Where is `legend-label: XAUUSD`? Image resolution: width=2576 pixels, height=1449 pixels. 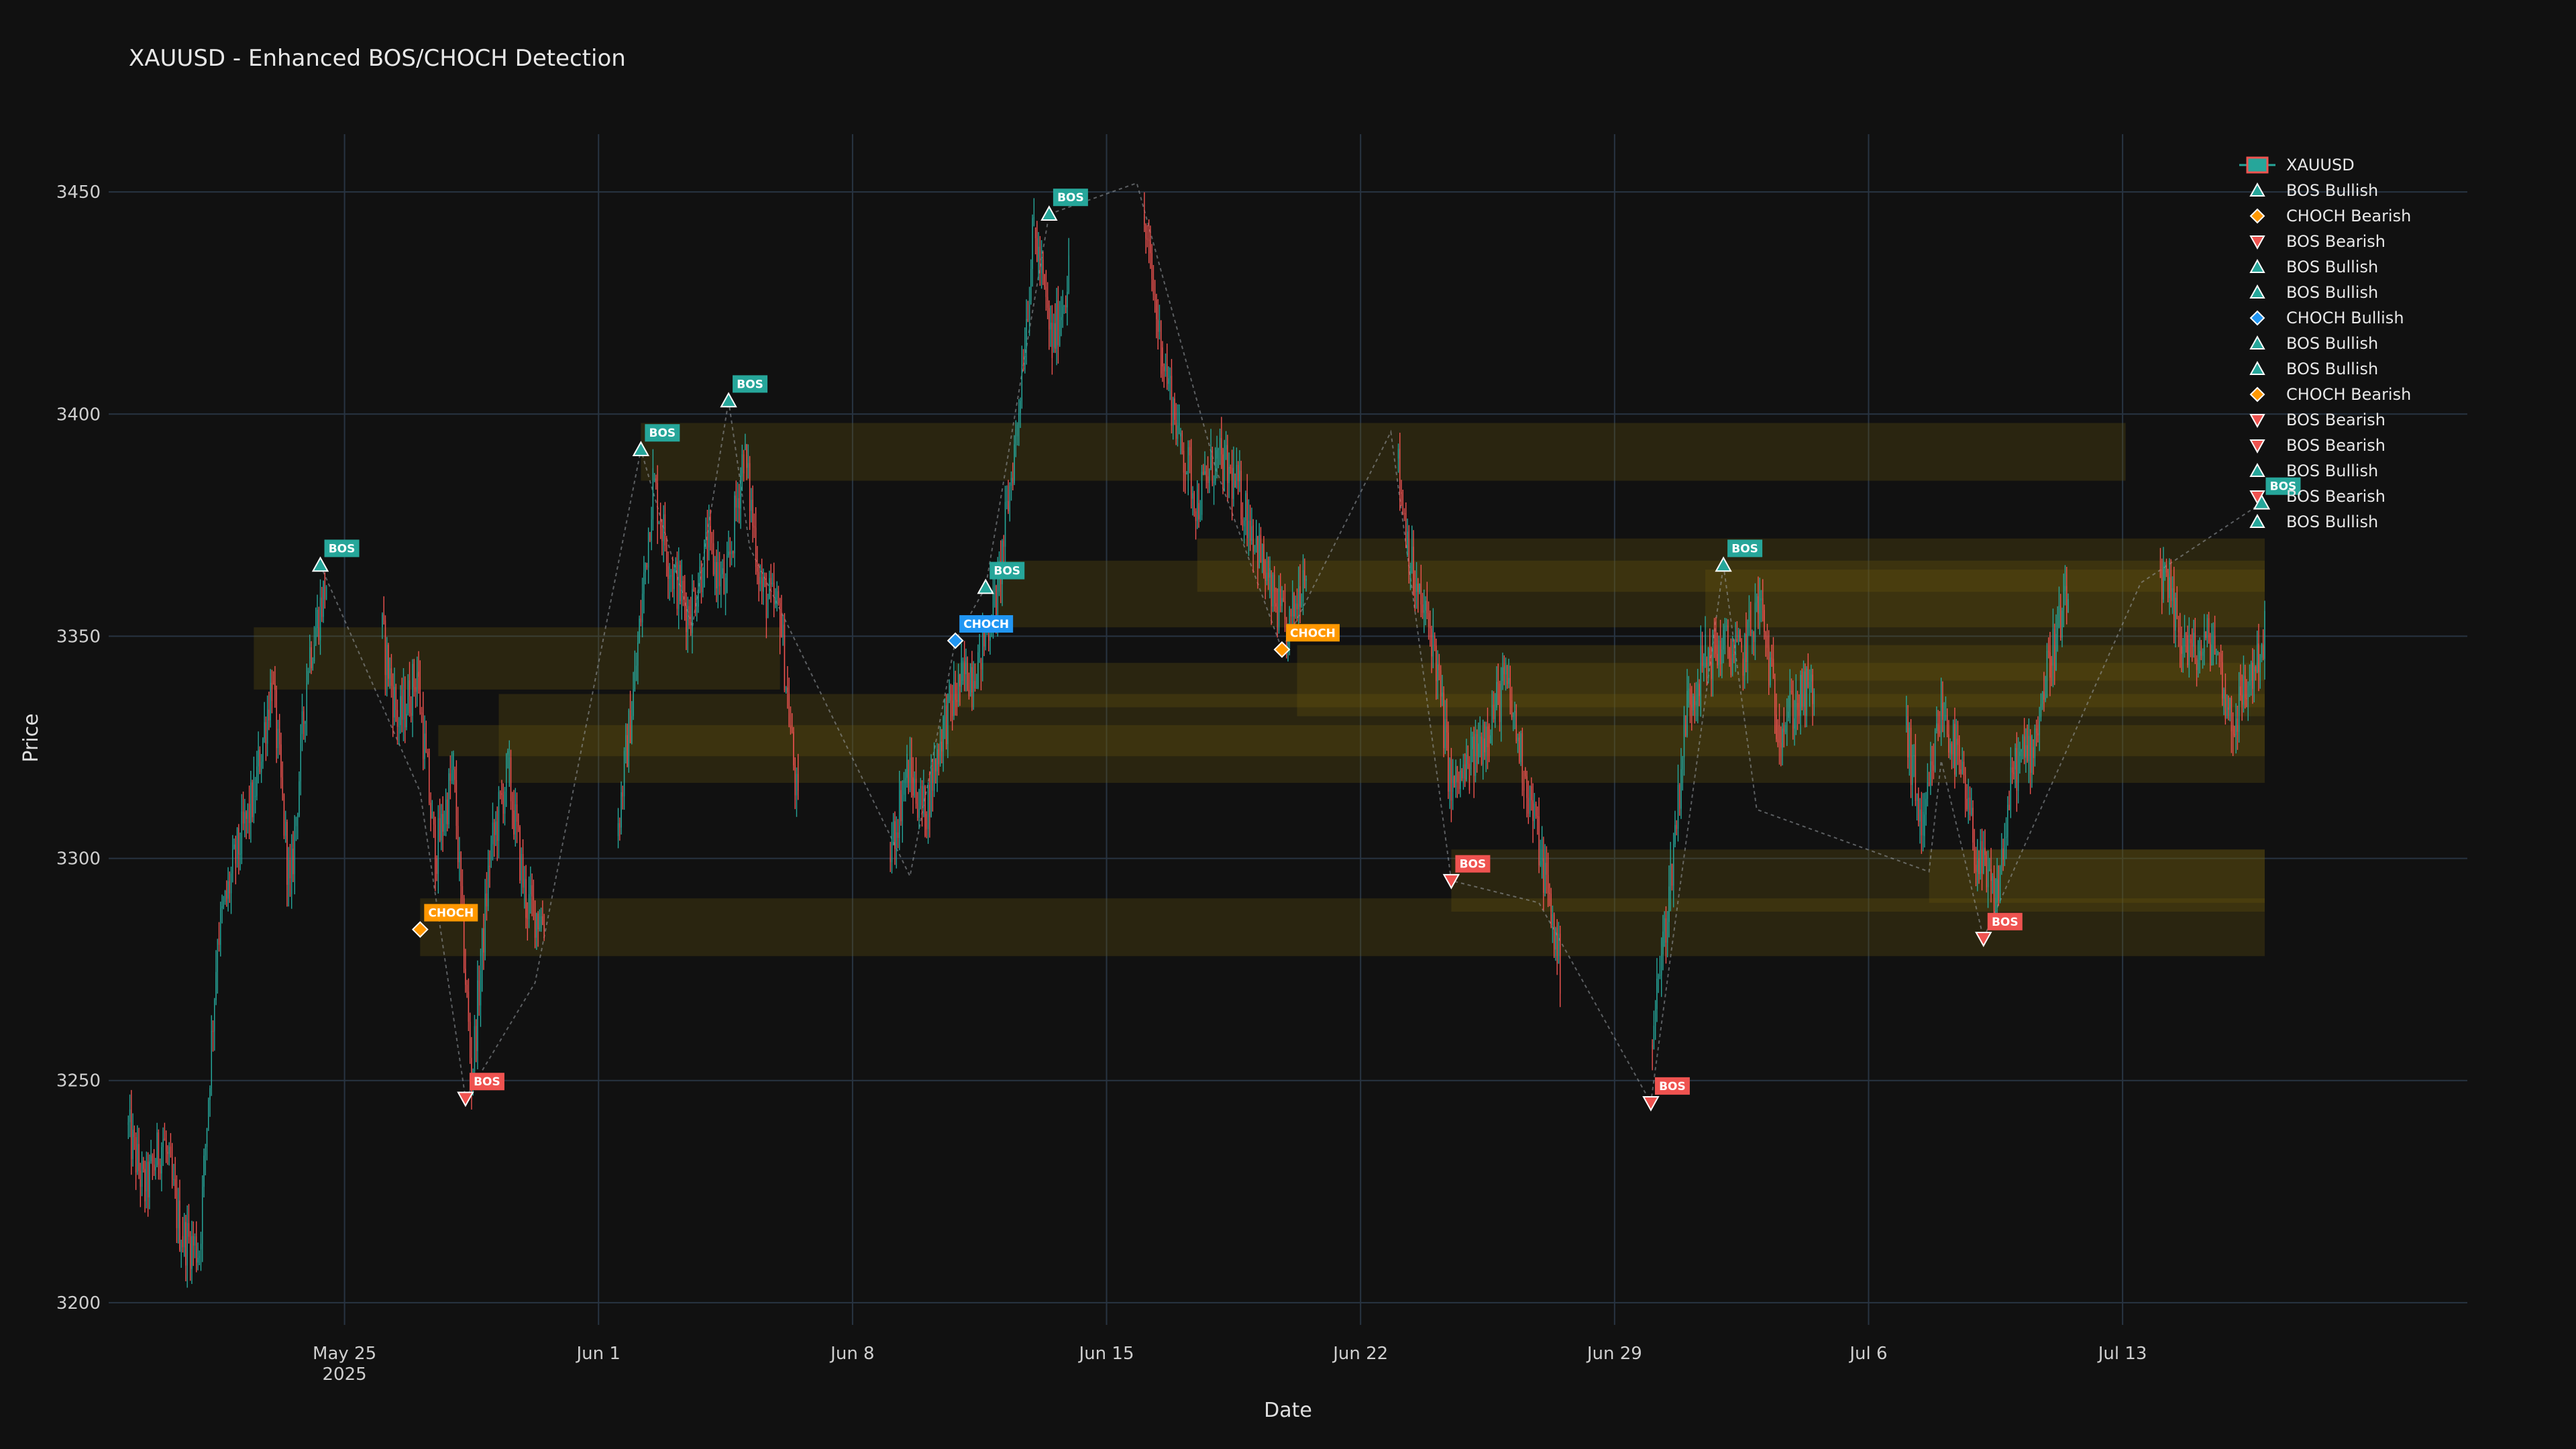
legend-label: XAUUSD is located at coordinates (2320, 165).